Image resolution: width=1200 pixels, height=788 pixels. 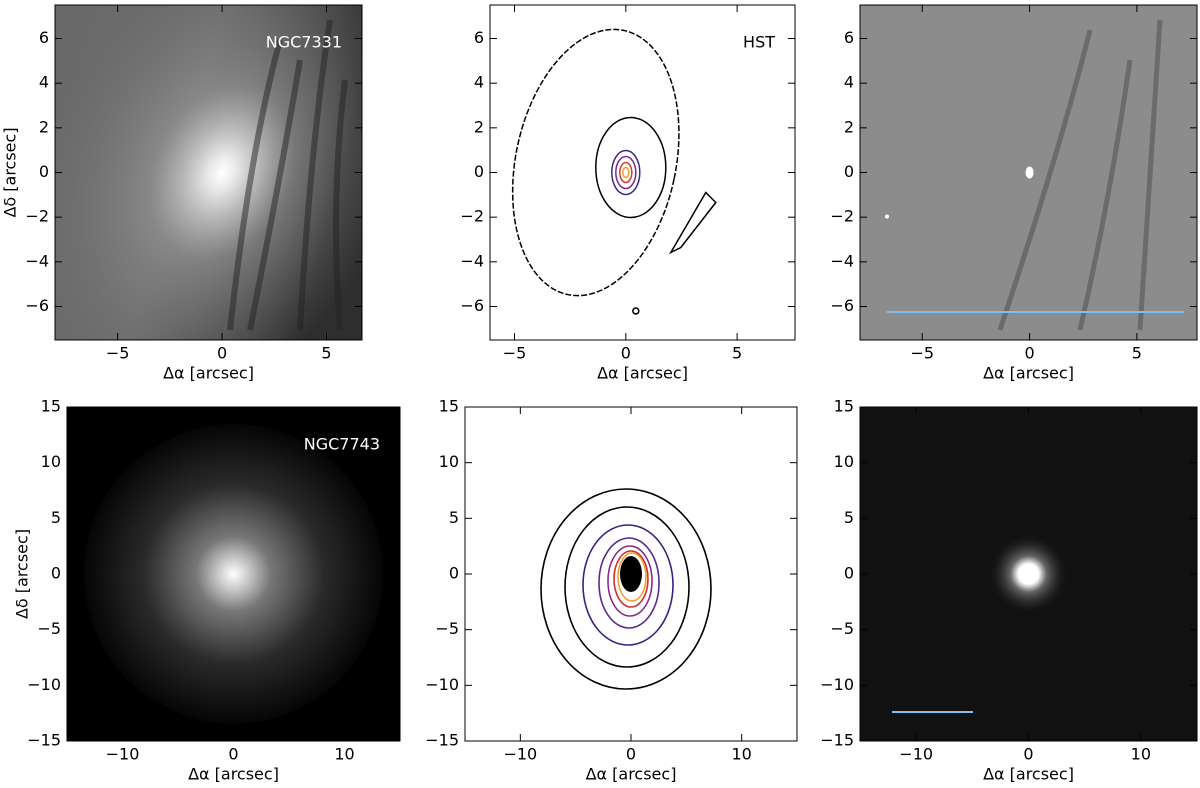 What do you see at coordinates (342, 444) in the screenshot?
I see `annotation: NGC7743` at bounding box center [342, 444].